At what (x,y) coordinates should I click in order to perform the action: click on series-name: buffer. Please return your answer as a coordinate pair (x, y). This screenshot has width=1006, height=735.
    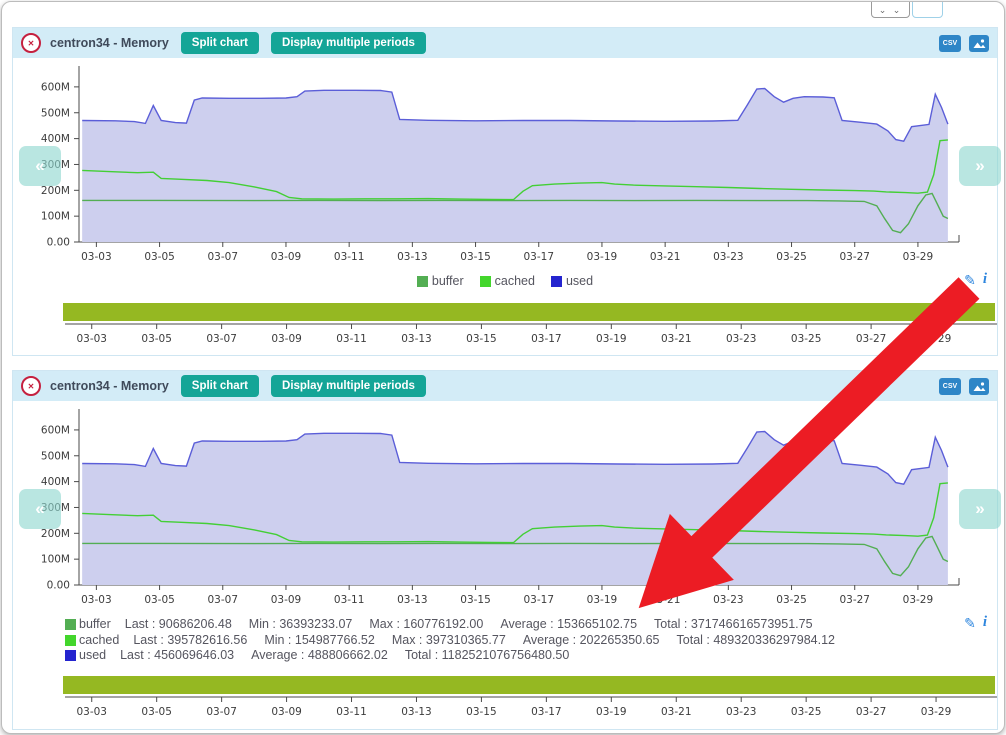
    Looking at the image, I should click on (95, 624).